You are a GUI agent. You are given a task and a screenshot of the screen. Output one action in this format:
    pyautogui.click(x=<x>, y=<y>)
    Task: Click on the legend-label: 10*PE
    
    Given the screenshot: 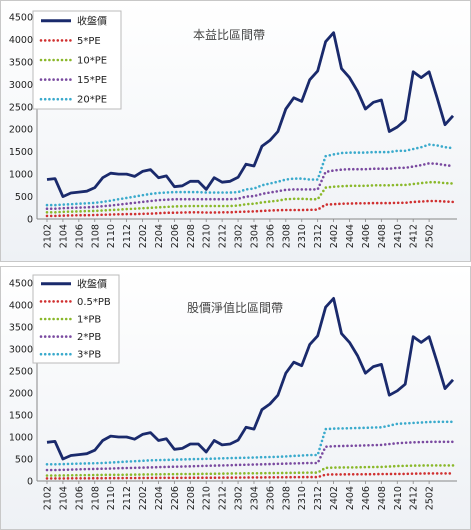 What is the action you would take?
    pyautogui.click(x=92, y=61)
    